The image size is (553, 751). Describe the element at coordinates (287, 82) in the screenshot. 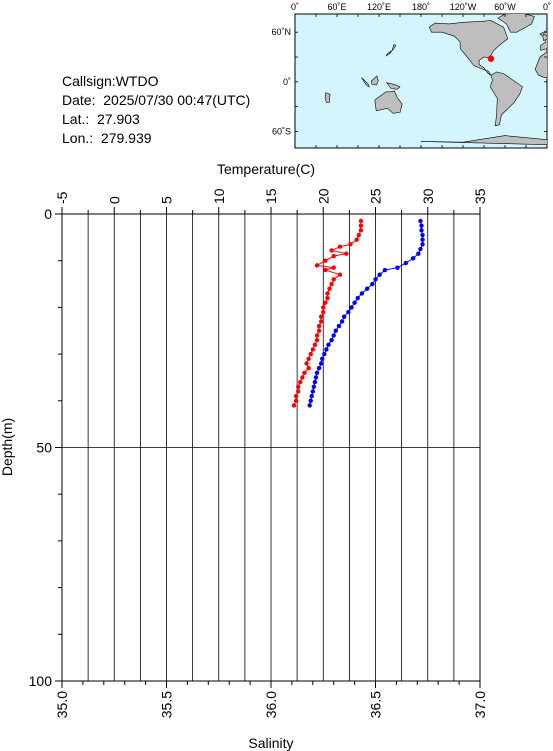

I see `map-latitude-label: 0˚` at that location.